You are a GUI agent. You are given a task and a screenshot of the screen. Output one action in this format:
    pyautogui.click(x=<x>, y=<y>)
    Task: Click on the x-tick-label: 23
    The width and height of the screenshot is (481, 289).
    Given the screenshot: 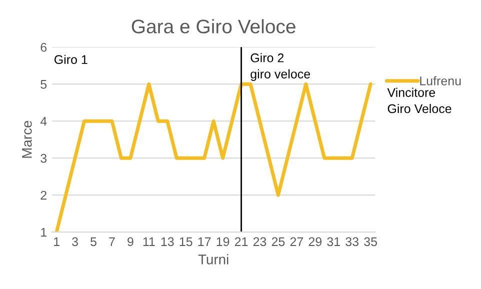 What is the action you would take?
    pyautogui.click(x=259, y=241)
    